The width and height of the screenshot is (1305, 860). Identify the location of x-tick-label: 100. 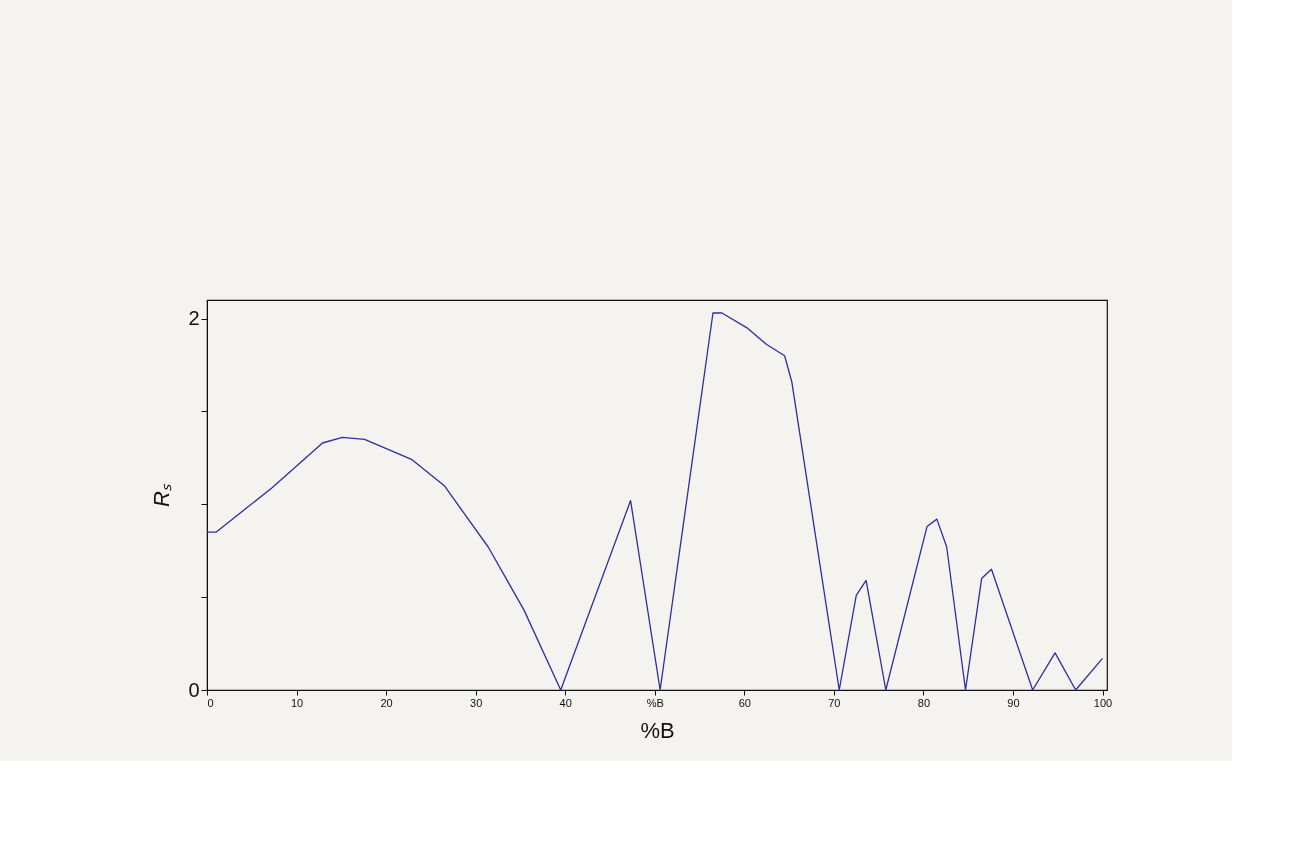
(1103, 702).